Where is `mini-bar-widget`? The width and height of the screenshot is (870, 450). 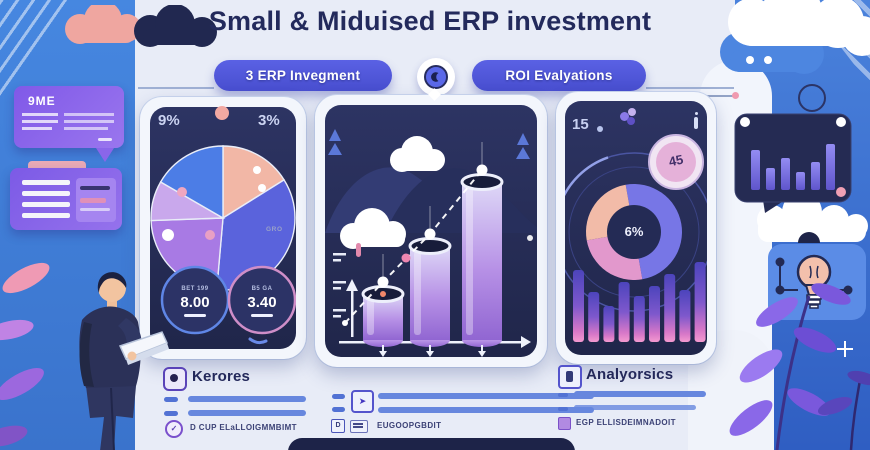
mini-bar-widget is located at coordinates (793, 163).